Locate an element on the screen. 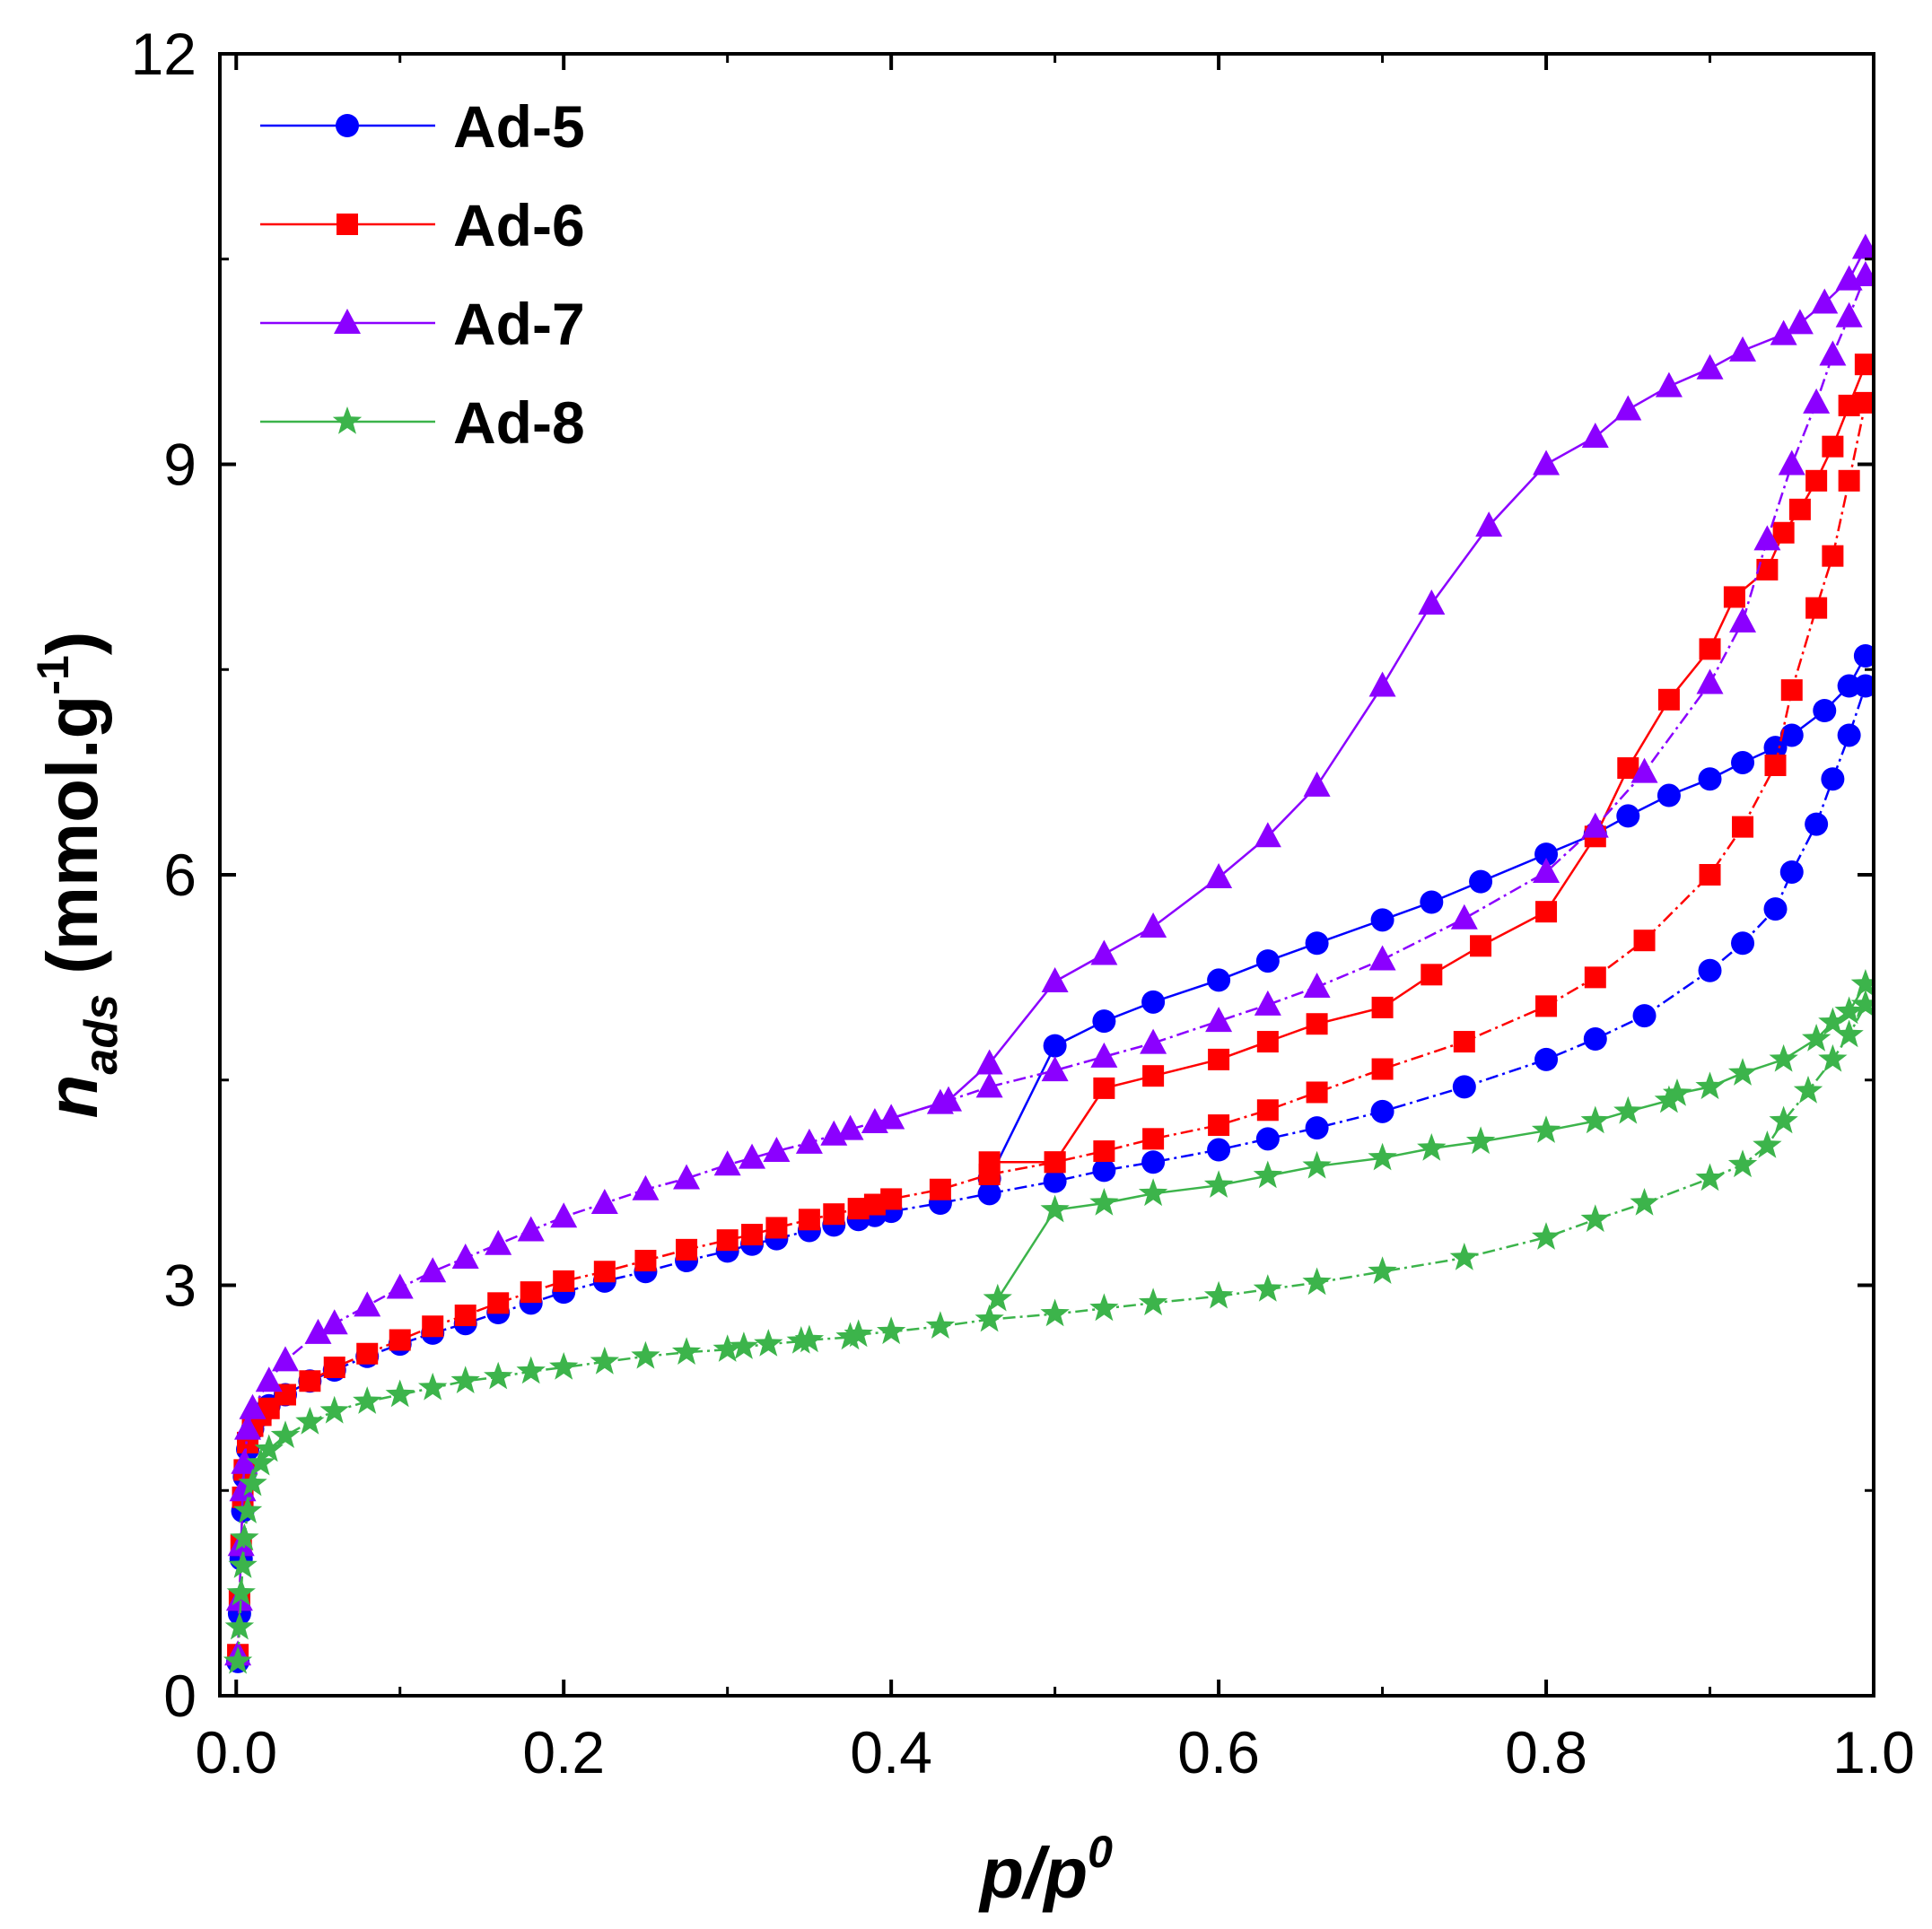 The image size is (1932, 1929). x-tick-label: 0.2 is located at coordinates (563, 1752).